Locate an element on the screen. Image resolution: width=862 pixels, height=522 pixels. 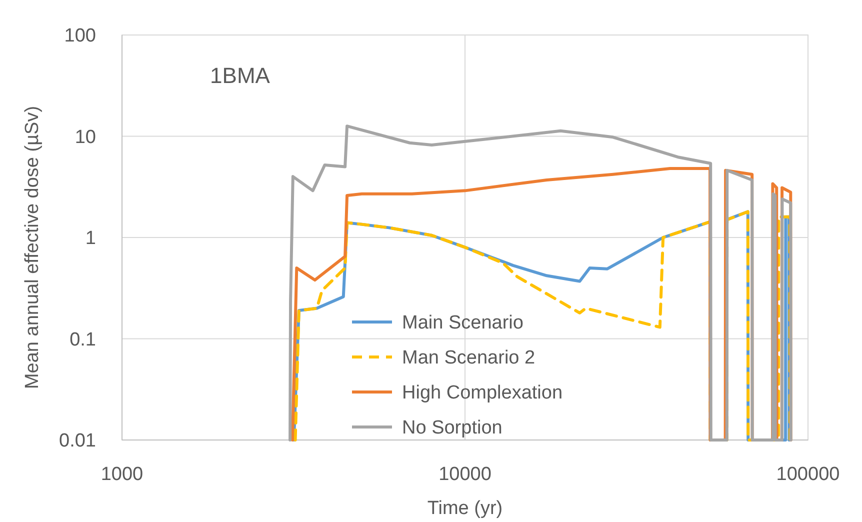
x-tick-label: 1000 is located at coordinates (122, 474).